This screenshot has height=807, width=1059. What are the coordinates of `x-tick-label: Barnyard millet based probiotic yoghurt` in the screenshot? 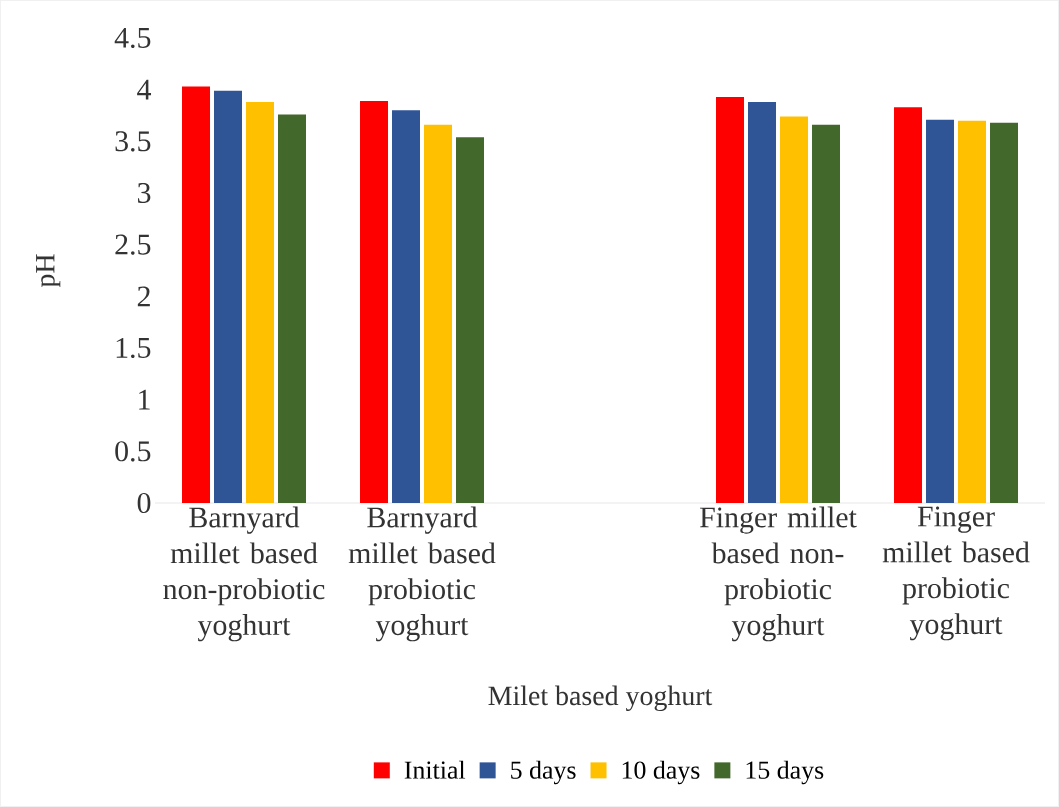 It's located at (422, 574).